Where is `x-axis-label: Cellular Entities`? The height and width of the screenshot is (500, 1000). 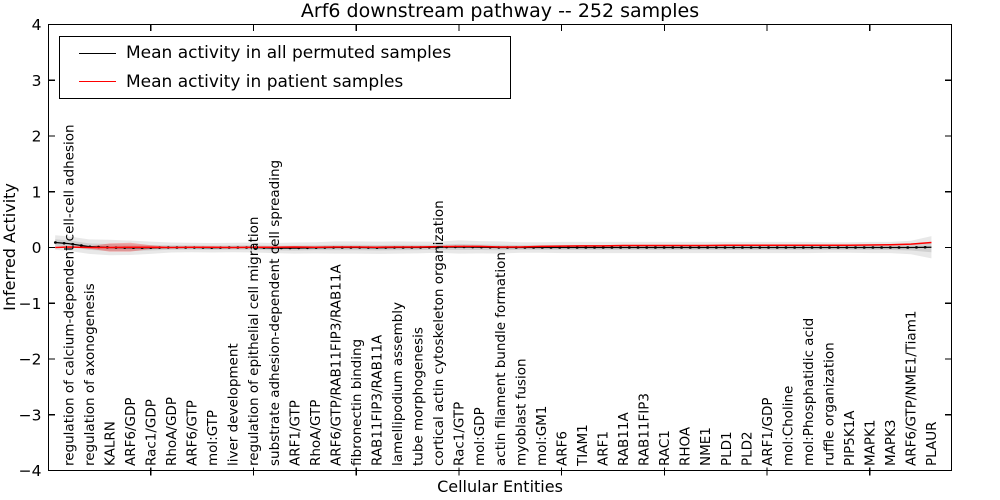
x-axis-label: Cellular Entities is located at coordinates (500, 486).